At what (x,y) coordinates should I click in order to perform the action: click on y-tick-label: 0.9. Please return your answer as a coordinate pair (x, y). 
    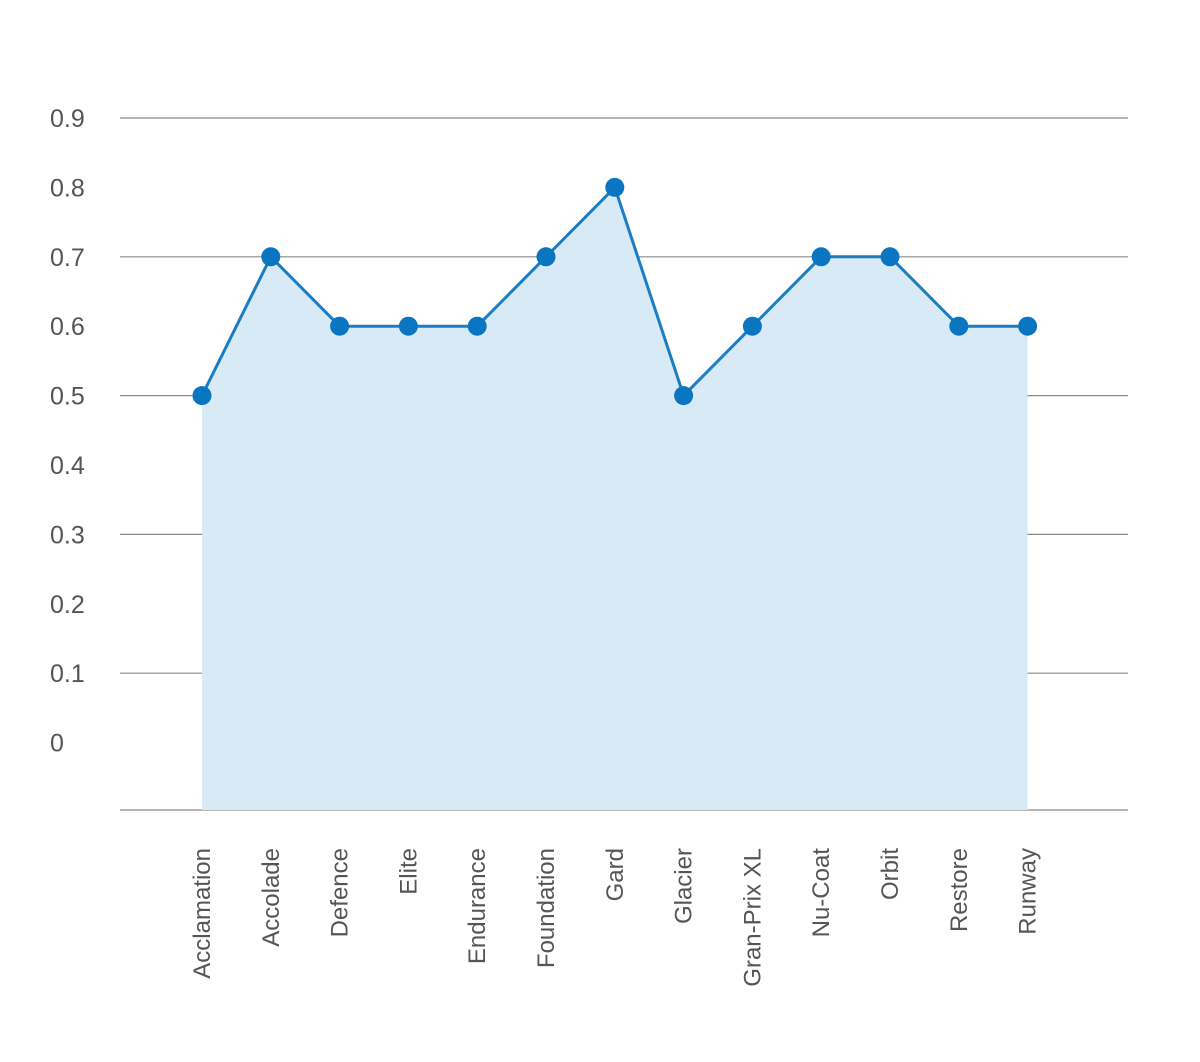
    Looking at the image, I should click on (67, 119).